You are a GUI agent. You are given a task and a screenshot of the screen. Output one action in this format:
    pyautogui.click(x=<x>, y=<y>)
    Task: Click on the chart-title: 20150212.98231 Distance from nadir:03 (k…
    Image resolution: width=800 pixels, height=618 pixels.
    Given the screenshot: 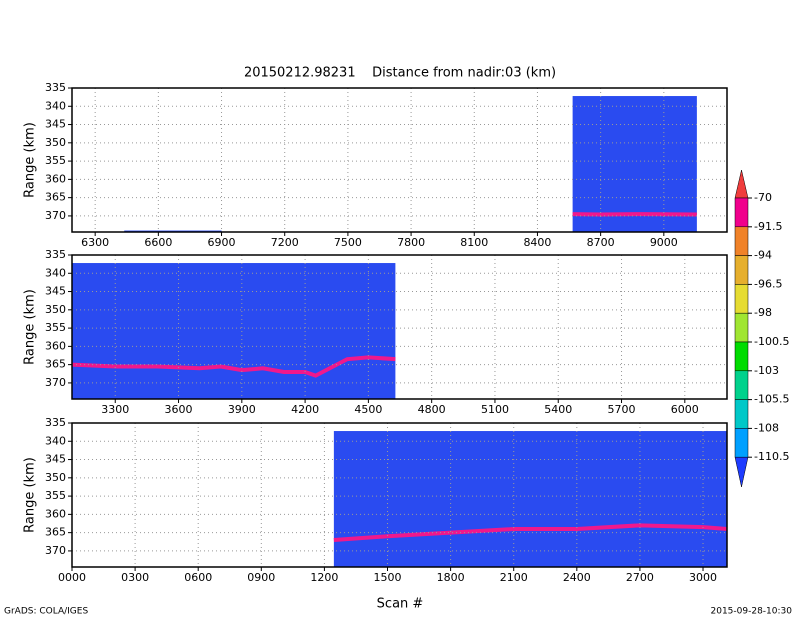 What is the action you would take?
    pyautogui.click(x=400, y=73)
    